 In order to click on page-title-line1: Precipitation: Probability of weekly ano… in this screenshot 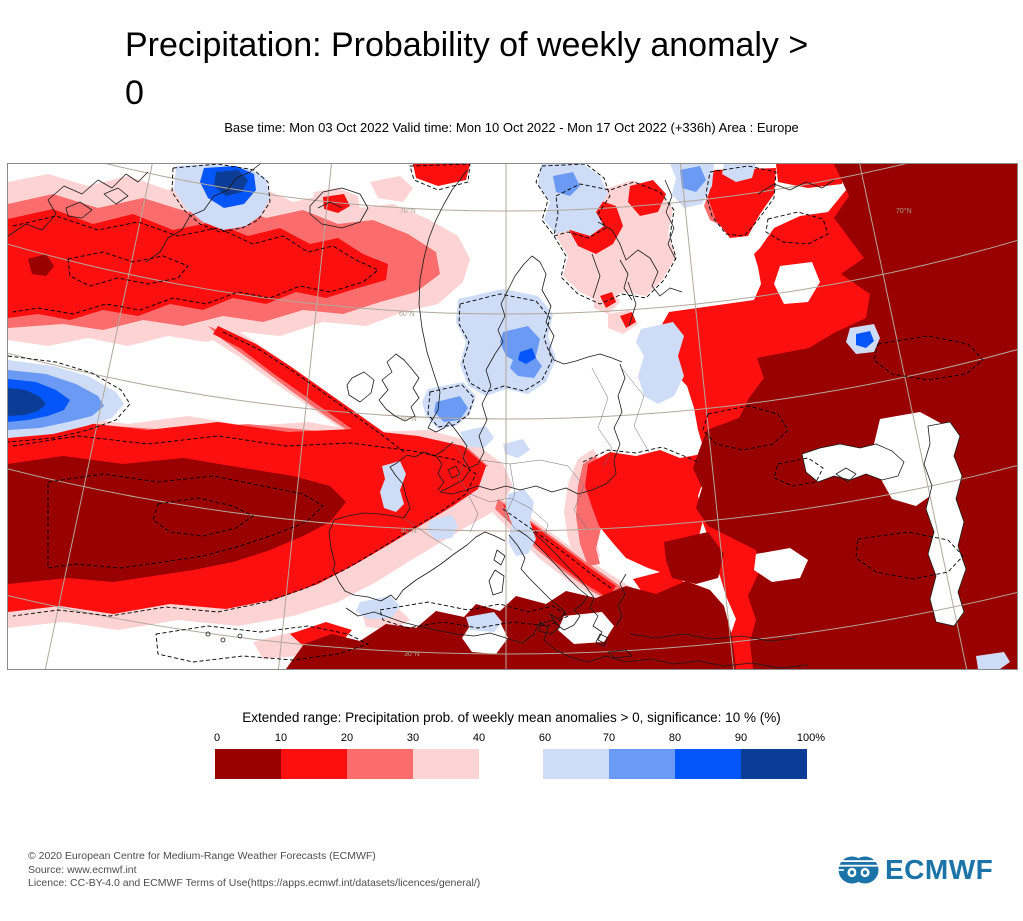, I will do `click(467, 45)`.